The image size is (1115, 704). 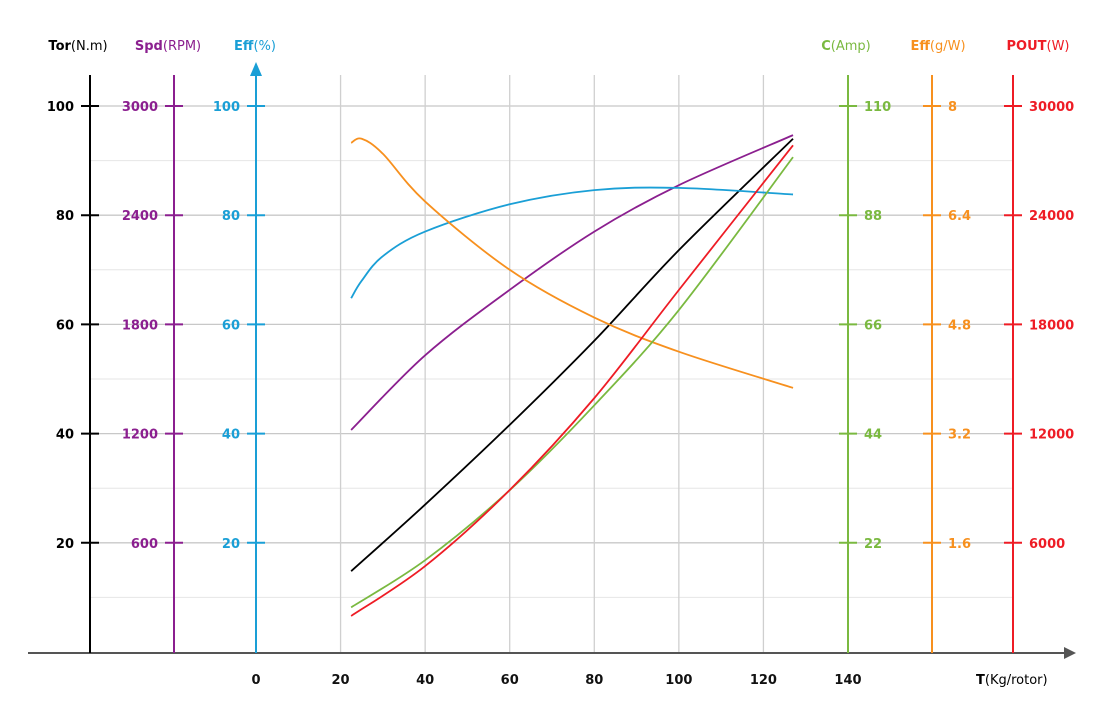 I want to click on gw-tick-label: 6.4, so click(x=959, y=216).